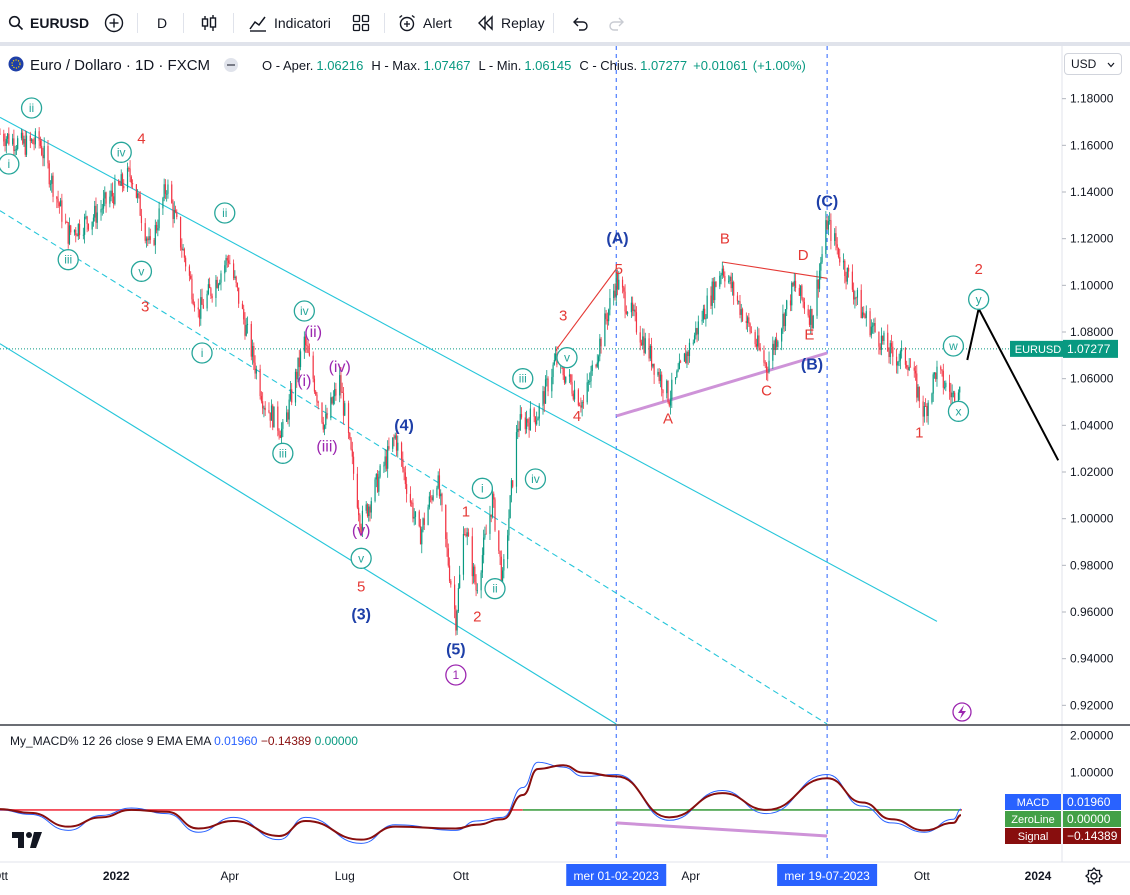  Describe the element at coordinates (721, 384) in the screenshot. I see `trend-line` at that location.